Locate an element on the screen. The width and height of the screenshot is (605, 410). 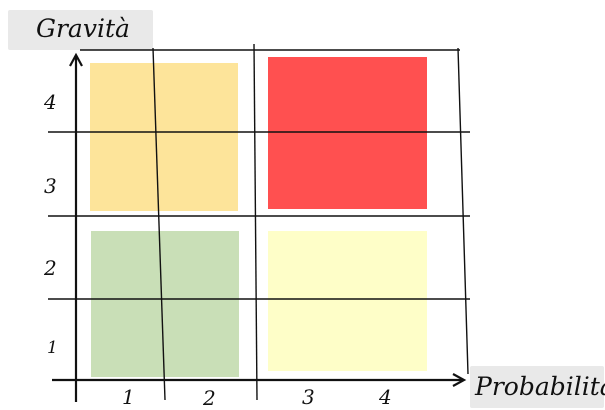
y-tick-label: 3 is located at coordinates (50, 186).